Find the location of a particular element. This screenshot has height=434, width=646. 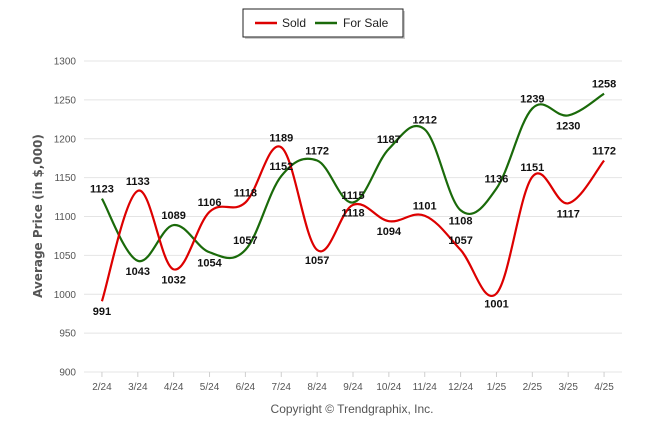

x-tick-label: 3/25 is located at coordinates (568, 387).